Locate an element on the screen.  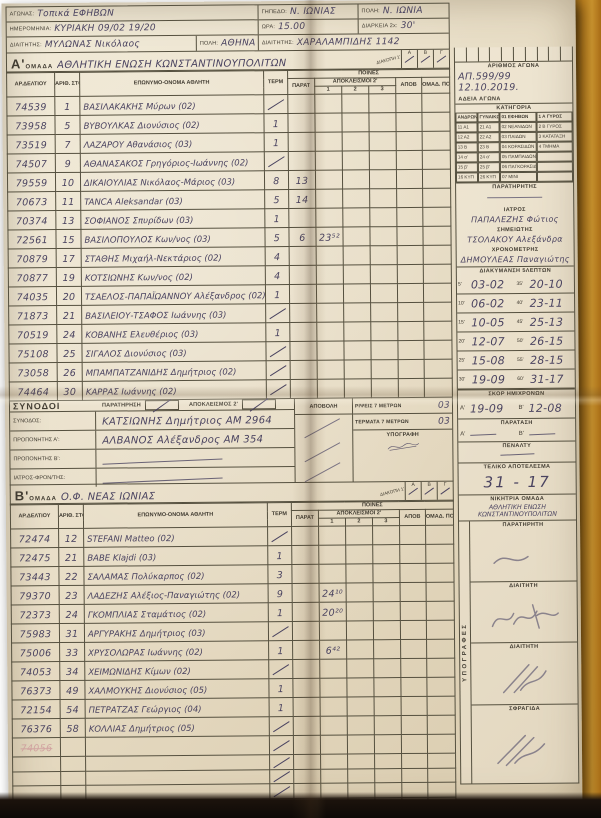
cell-id: 74539 is located at coordinates (30, 106).